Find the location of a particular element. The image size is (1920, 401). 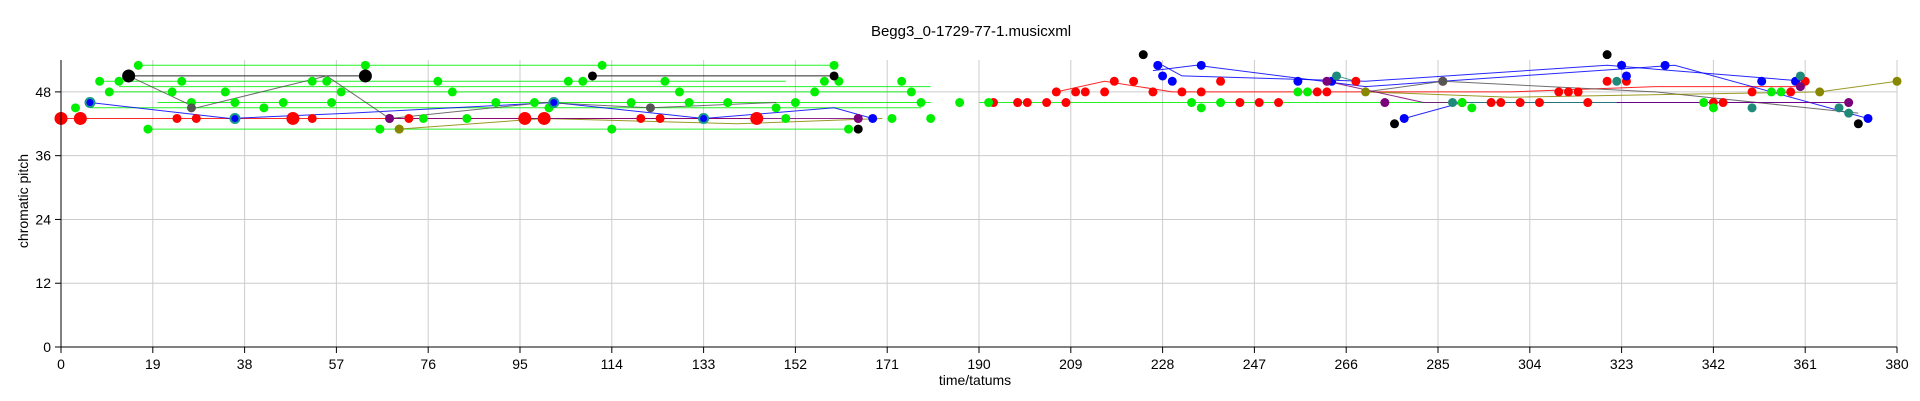

y-tick-label: 24 is located at coordinates (43, 219).